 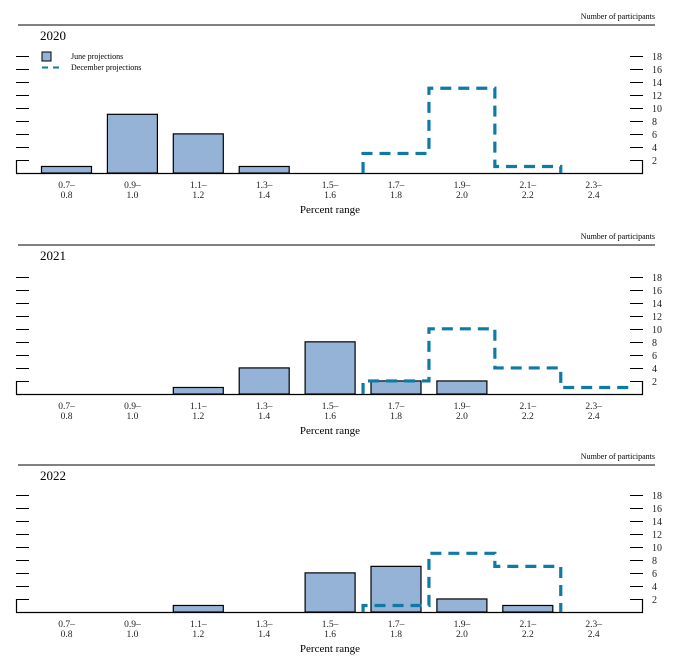 What do you see at coordinates (91, 61) in the screenshot?
I see `legend: June projections December projections` at bounding box center [91, 61].